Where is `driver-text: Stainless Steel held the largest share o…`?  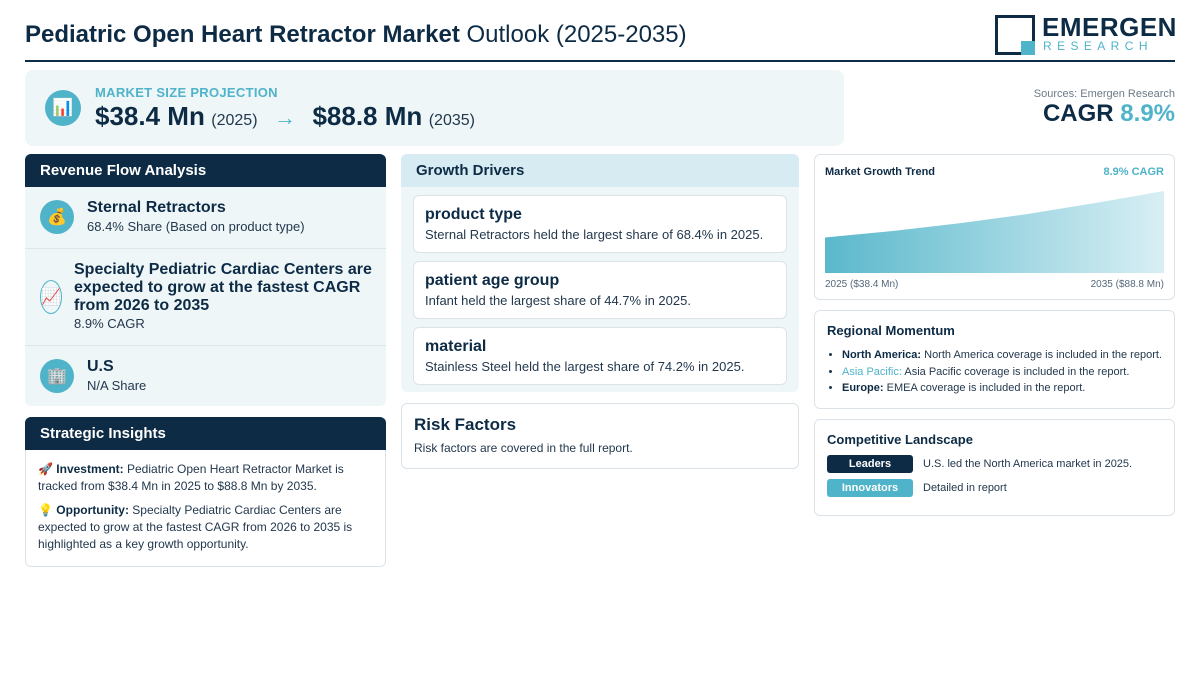 driver-text: Stainless Steel held the largest share o… is located at coordinates (585, 366).